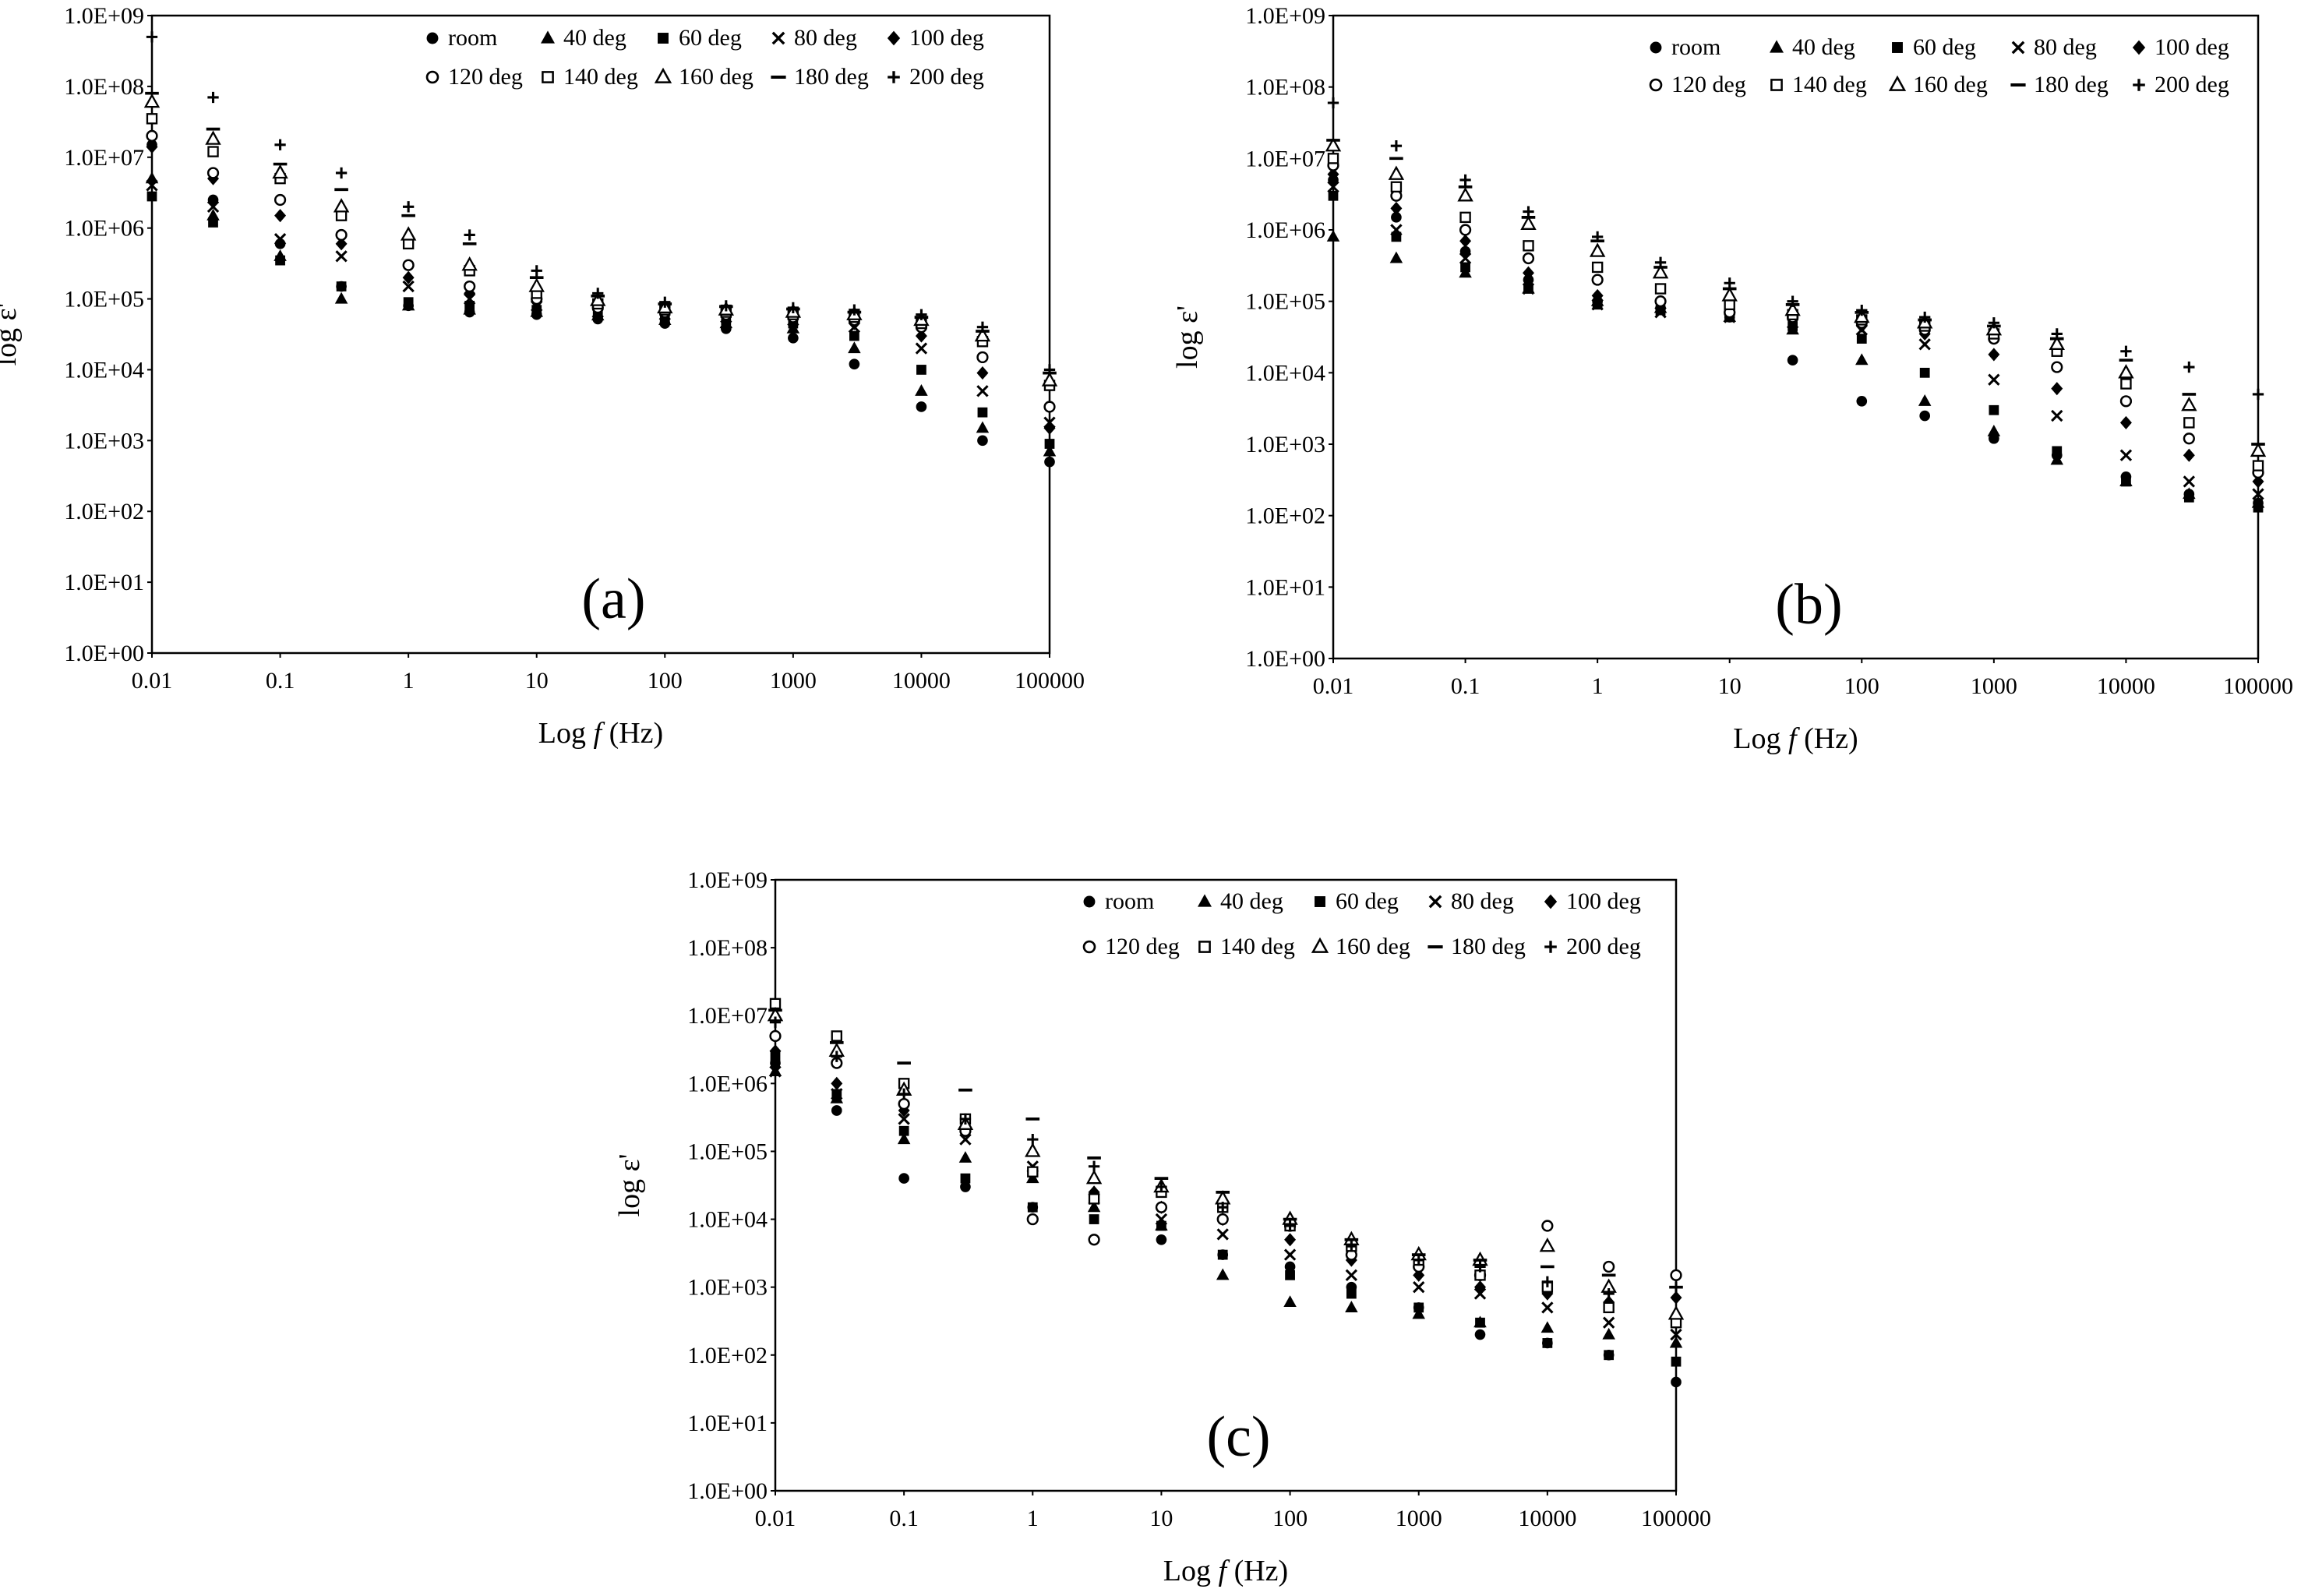 The width and height of the screenshot is (2301, 1596). I want to click on x-axis-title-unit: (Hz), so click(1827, 738).